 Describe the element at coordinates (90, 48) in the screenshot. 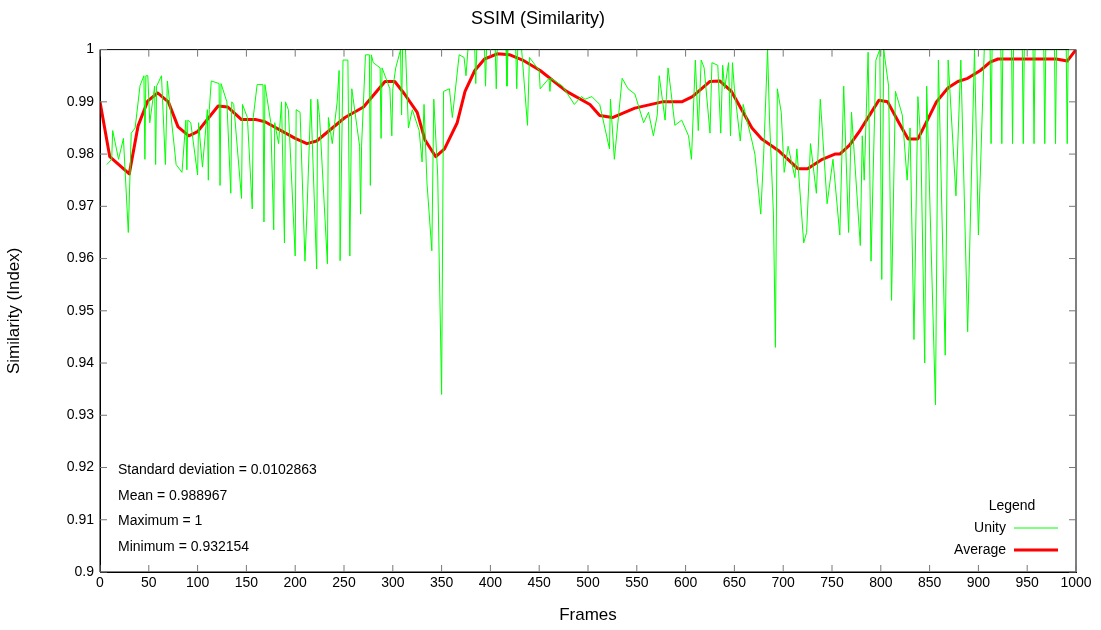

I see `y-tick-label: 1` at that location.